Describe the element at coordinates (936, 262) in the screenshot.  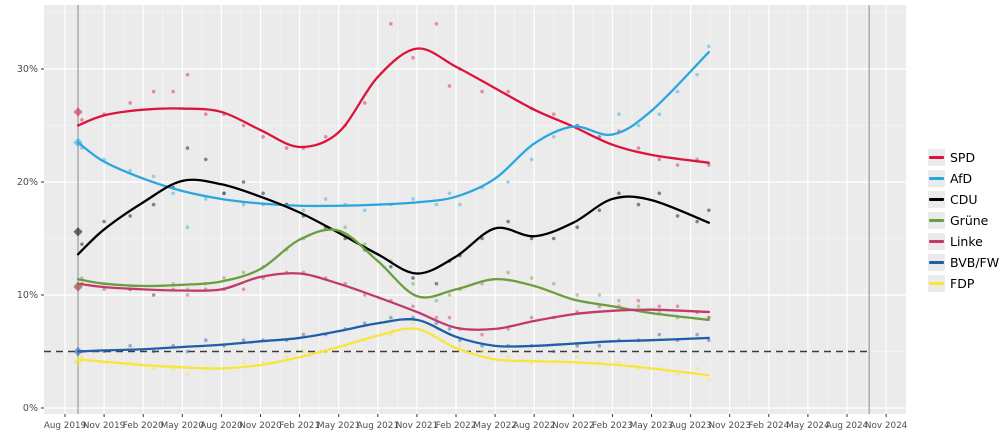
I see `legend-key-bvbfw` at that location.